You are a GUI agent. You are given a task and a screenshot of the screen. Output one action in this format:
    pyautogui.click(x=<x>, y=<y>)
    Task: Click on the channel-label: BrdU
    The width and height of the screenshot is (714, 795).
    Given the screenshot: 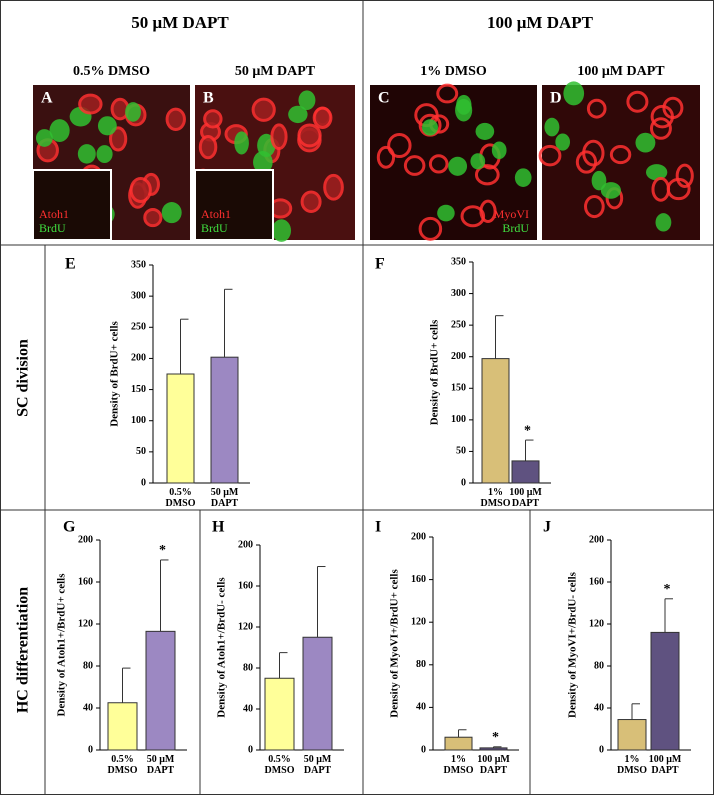 What is the action you would take?
    pyautogui.click(x=52, y=228)
    